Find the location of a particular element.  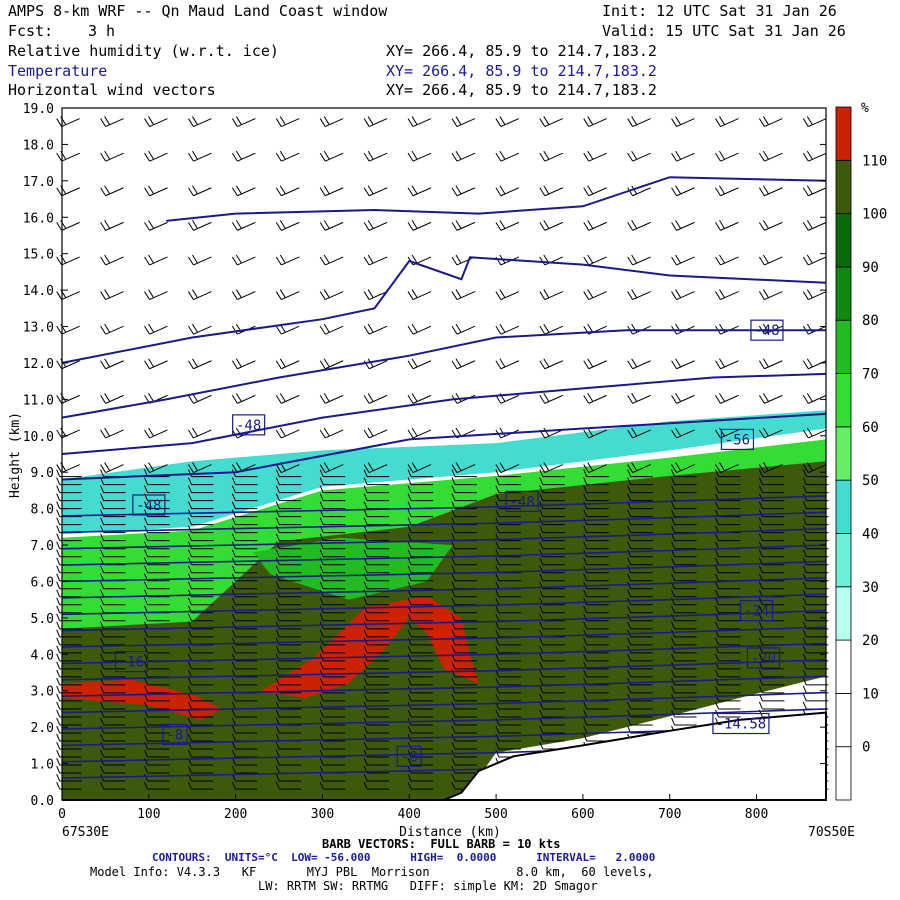

field-temperature-xy: XY= 266.4, 85.9 to 214.7,183.2 is located at coordinates (521, 71).